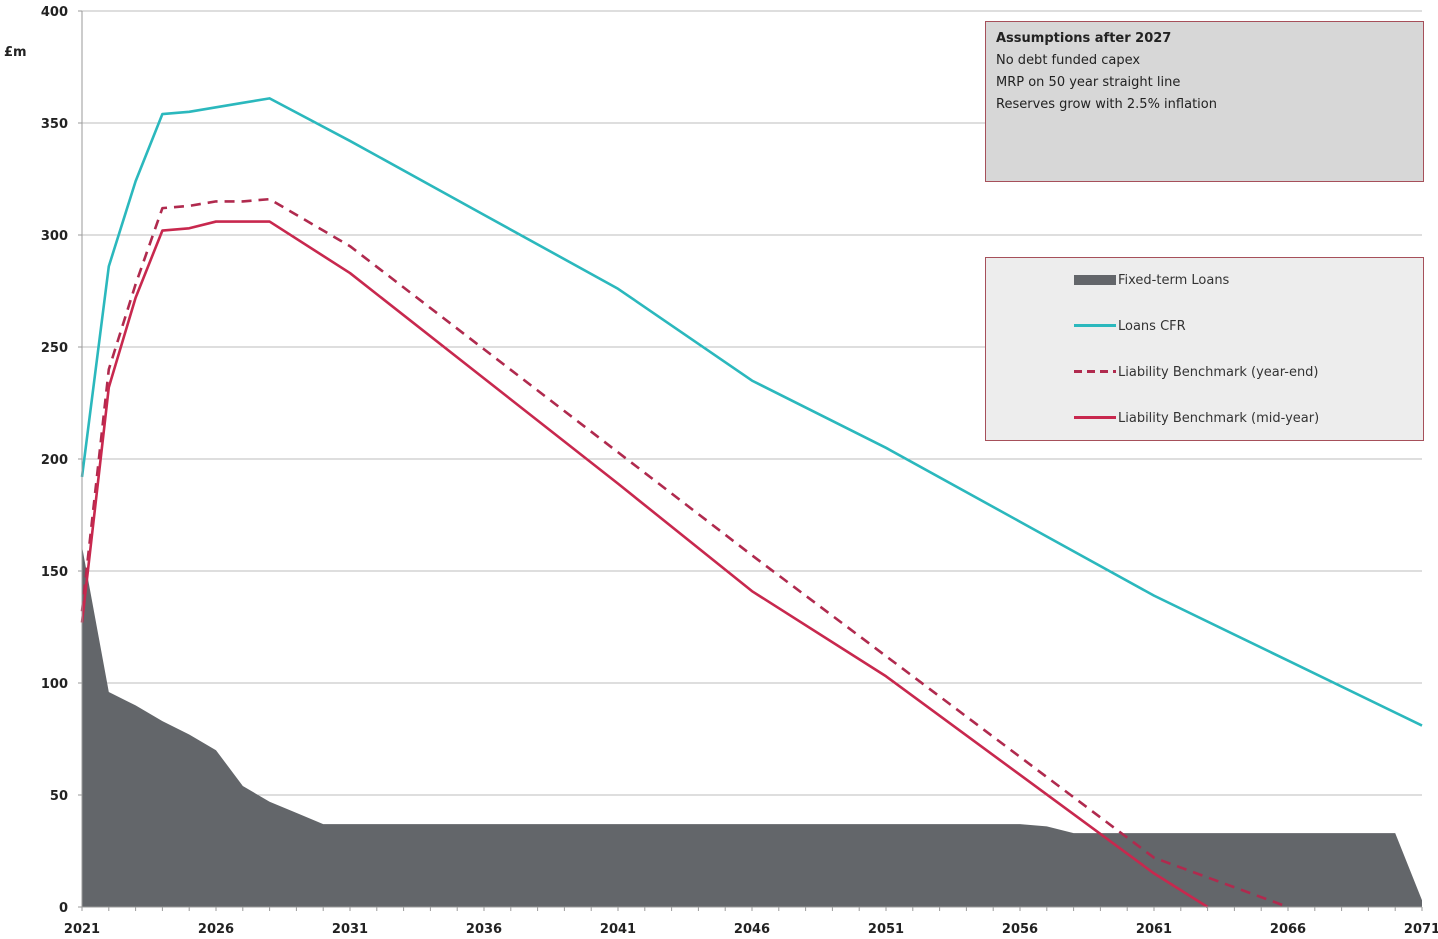  What do you see at coordinates (1084, 38) in the screenshot?
I see `assumptions-title: Assumptions after 2027` at bounding box center [1084, 38].